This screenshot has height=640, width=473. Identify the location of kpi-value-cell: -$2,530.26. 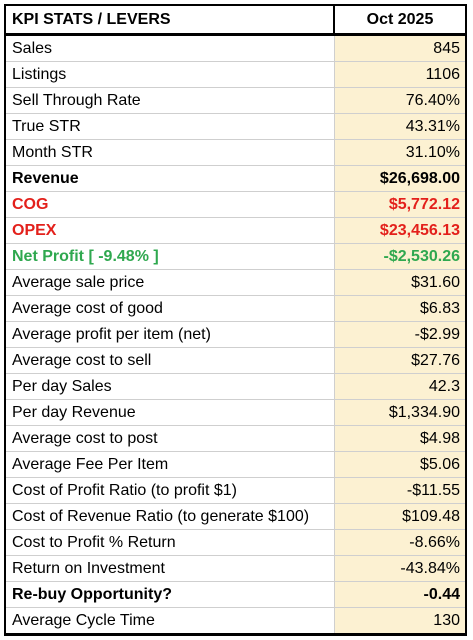
(400, 256).